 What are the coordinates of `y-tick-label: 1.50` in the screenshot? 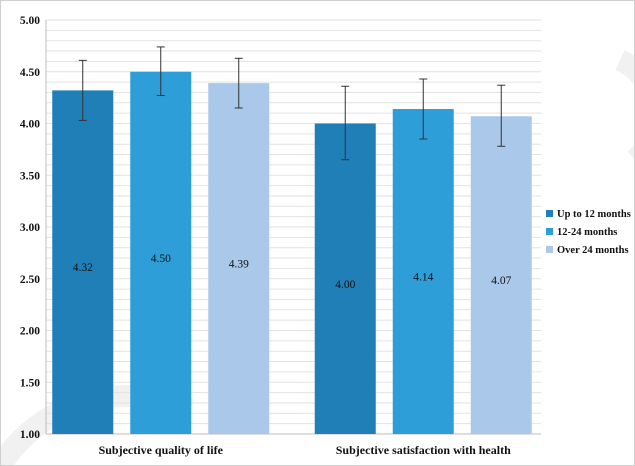 It's located at (30, 383).